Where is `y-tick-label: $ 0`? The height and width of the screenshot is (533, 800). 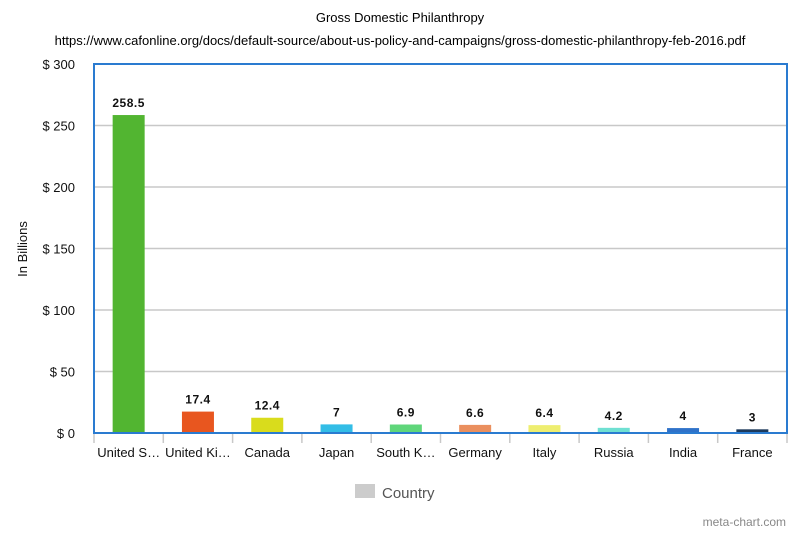 y-tick-label: $ 0 is located at coordinates (66, 433).